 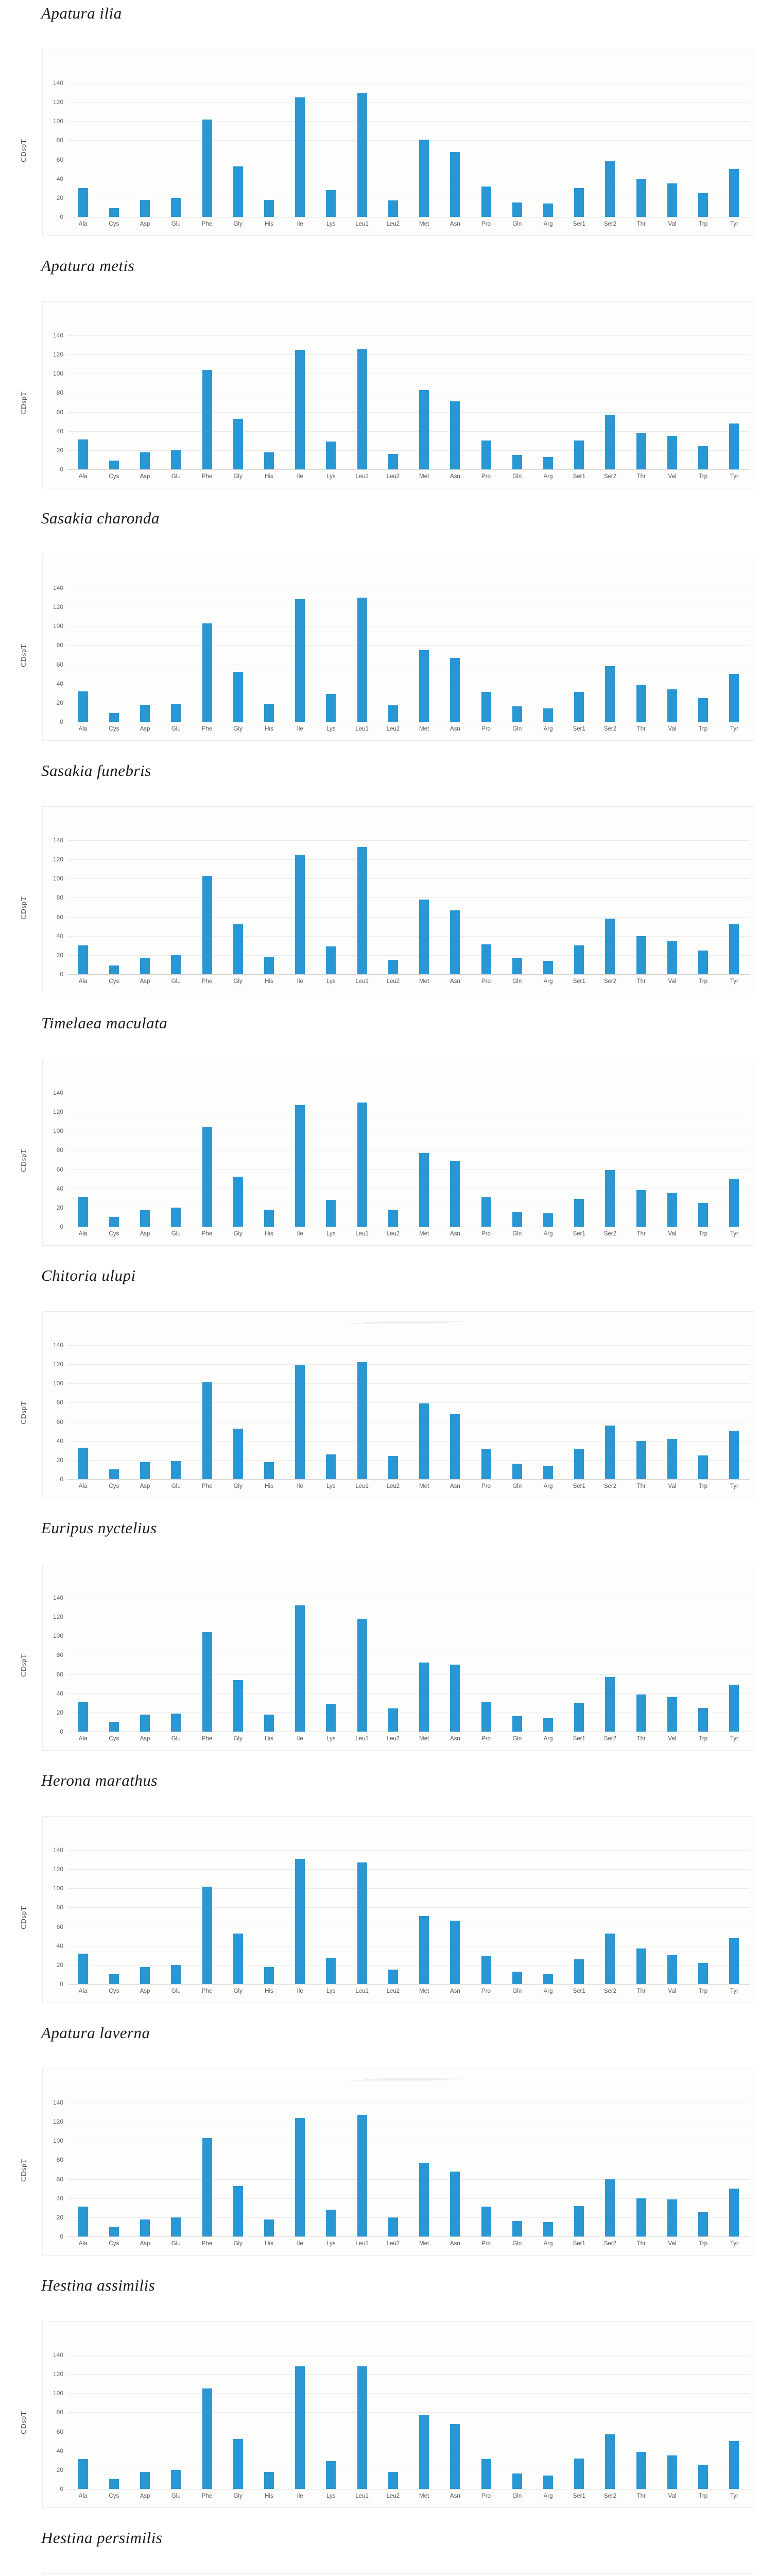 What do you see at coordinates (486, 454) in the screenshot?
I see `bar-Pro` at bounding box center [486, 454].